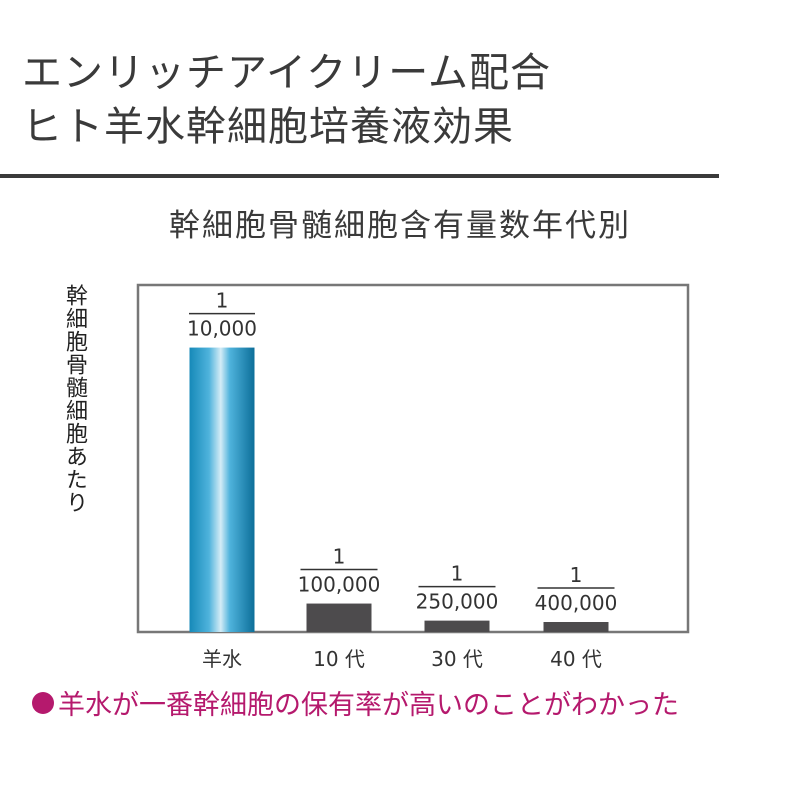 Image resolution: width=800 pixels, height=800 pixels. I want to click on y-axis-label: 幹細胞骨髄細胞あたり, so click(74, 399).